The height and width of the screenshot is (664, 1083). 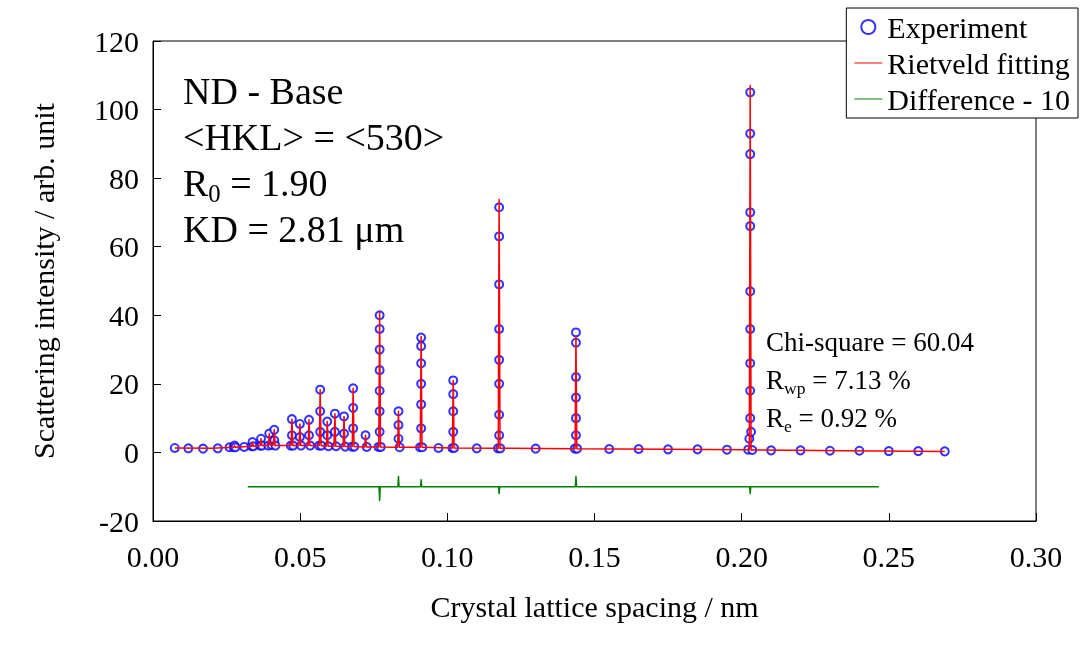 What do you see at coordinates (43, 280) in the screenshot?
I see `y-axis-title: Scattering intensity / arb. unit` at bounding box center [43, 280].